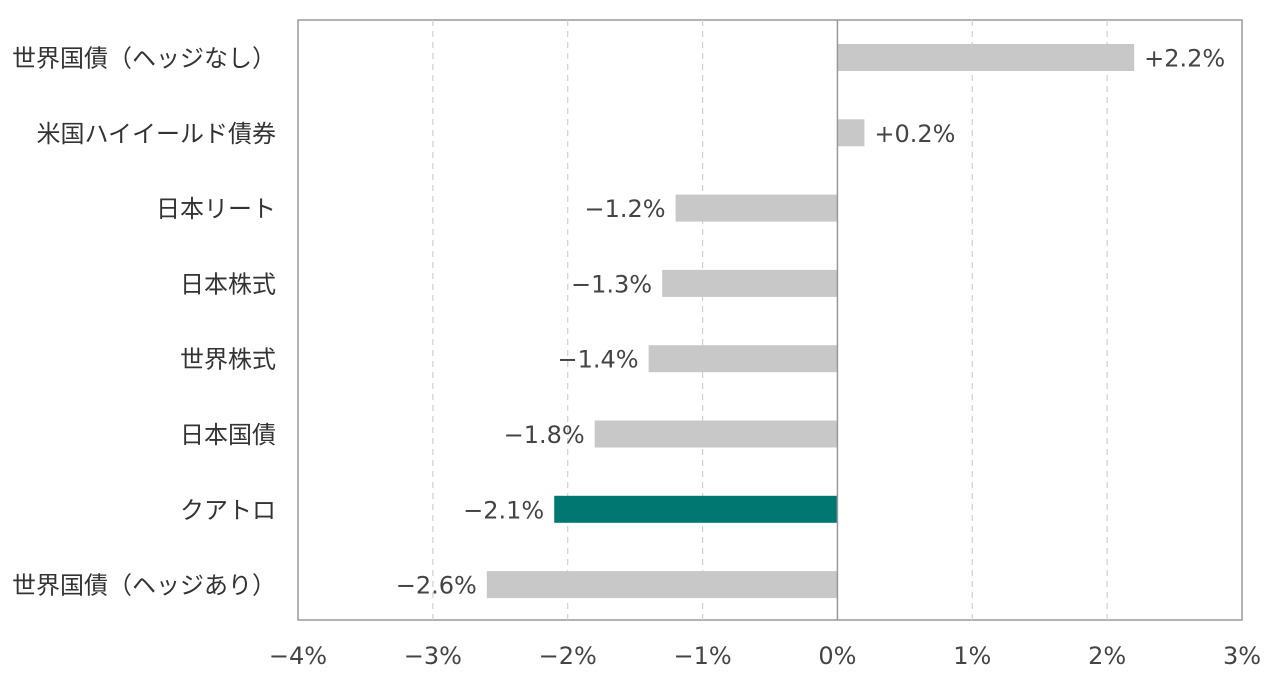 Image resolution: width=1280 pixels, height=678 pixels. What do you see at coordinates (298, 656) in the screenshot?
I see `x-tick-label: −4%` at bounding box center [298, 656].